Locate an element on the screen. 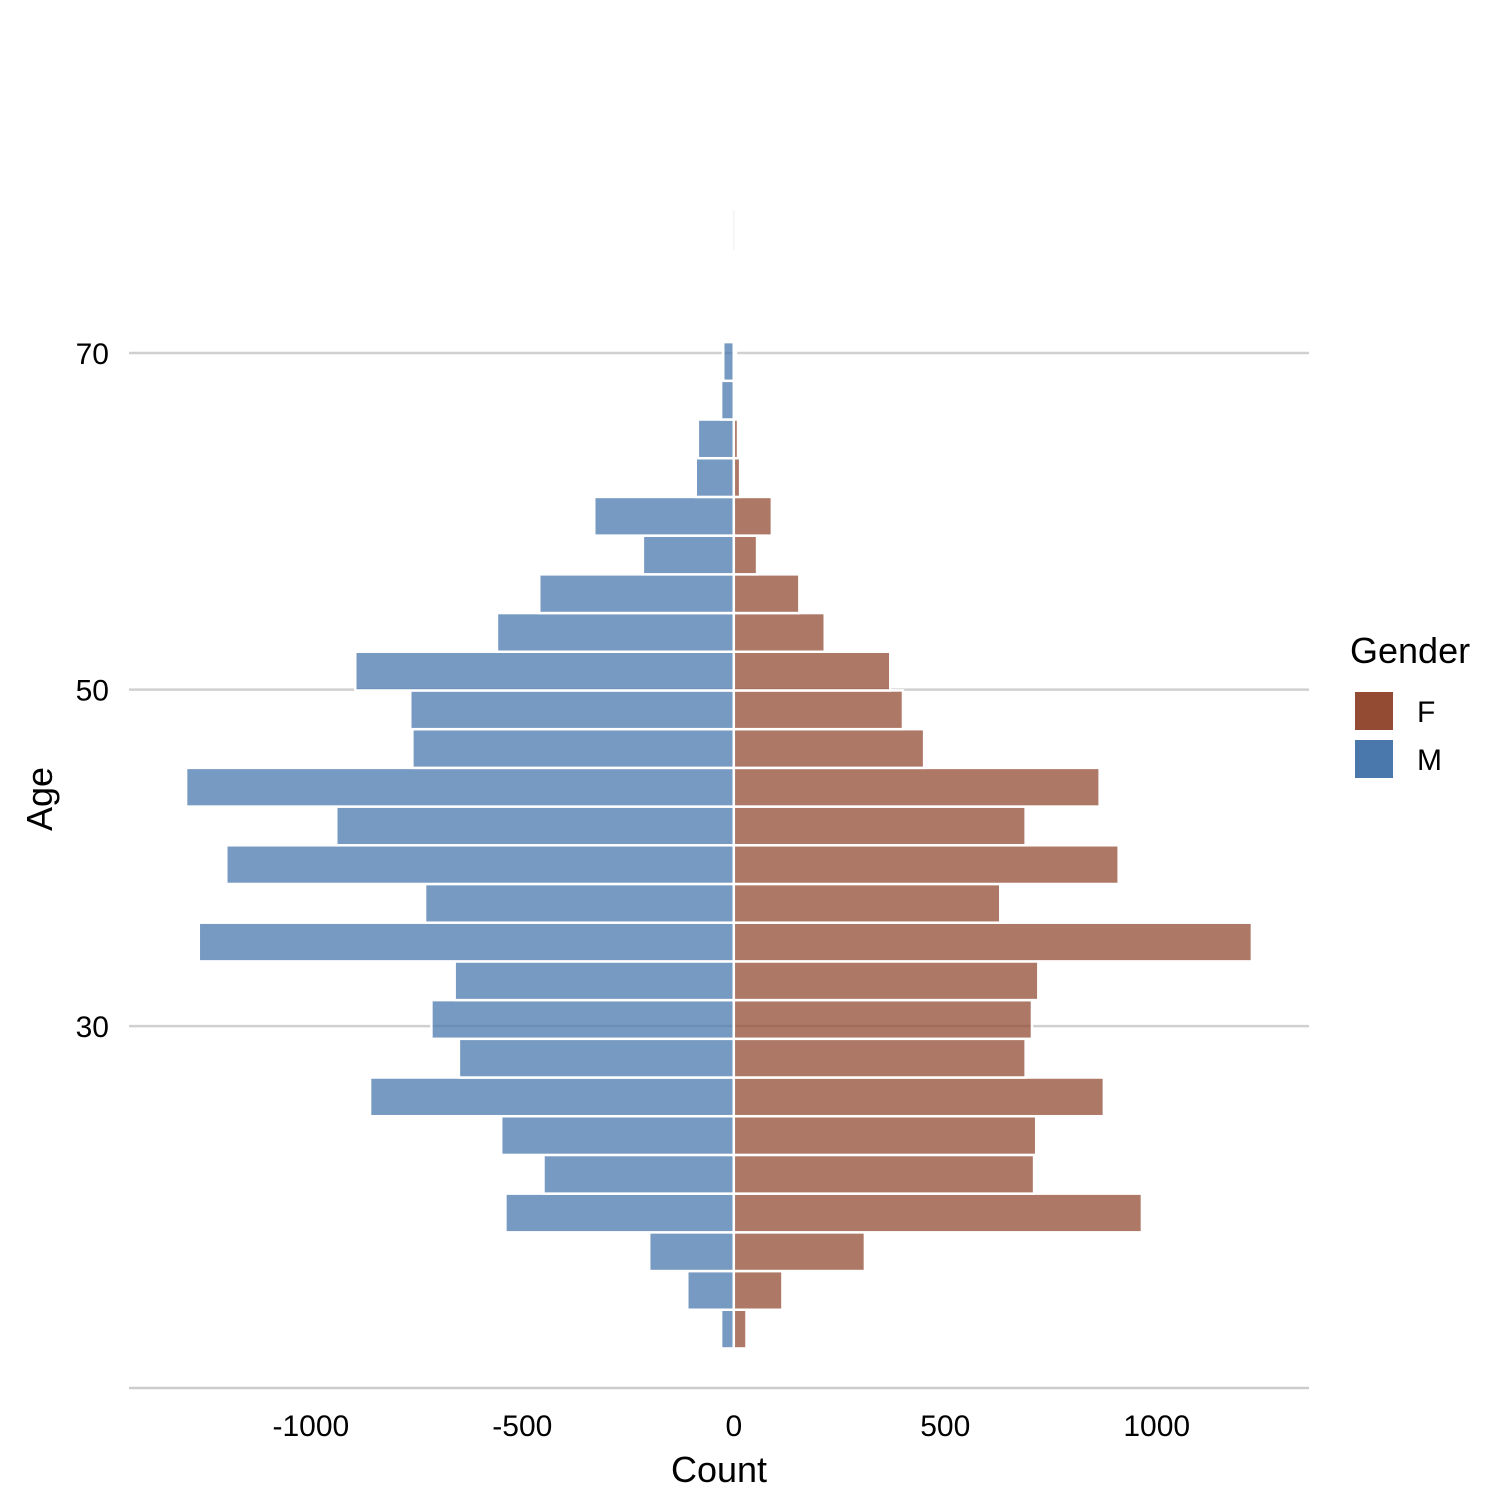 The width and height of the screenshot is (1512, 1512). y-tick-label: 50 is located at coordinates (92, 691).